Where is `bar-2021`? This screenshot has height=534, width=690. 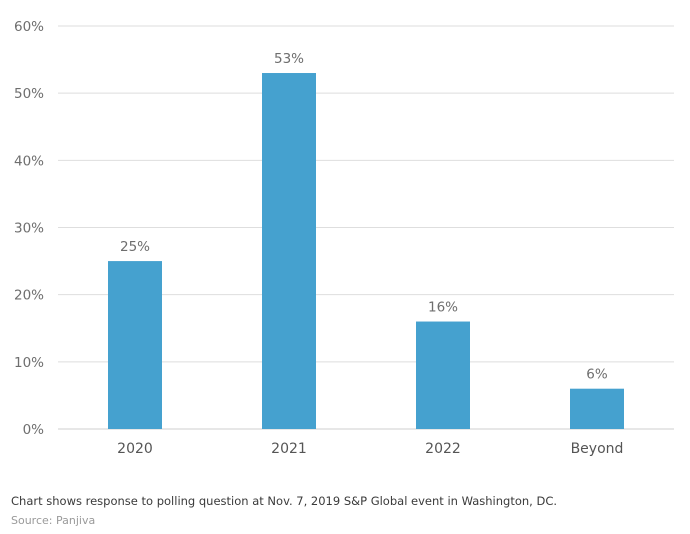 bar-2021 is located at coordinates (289, 251).